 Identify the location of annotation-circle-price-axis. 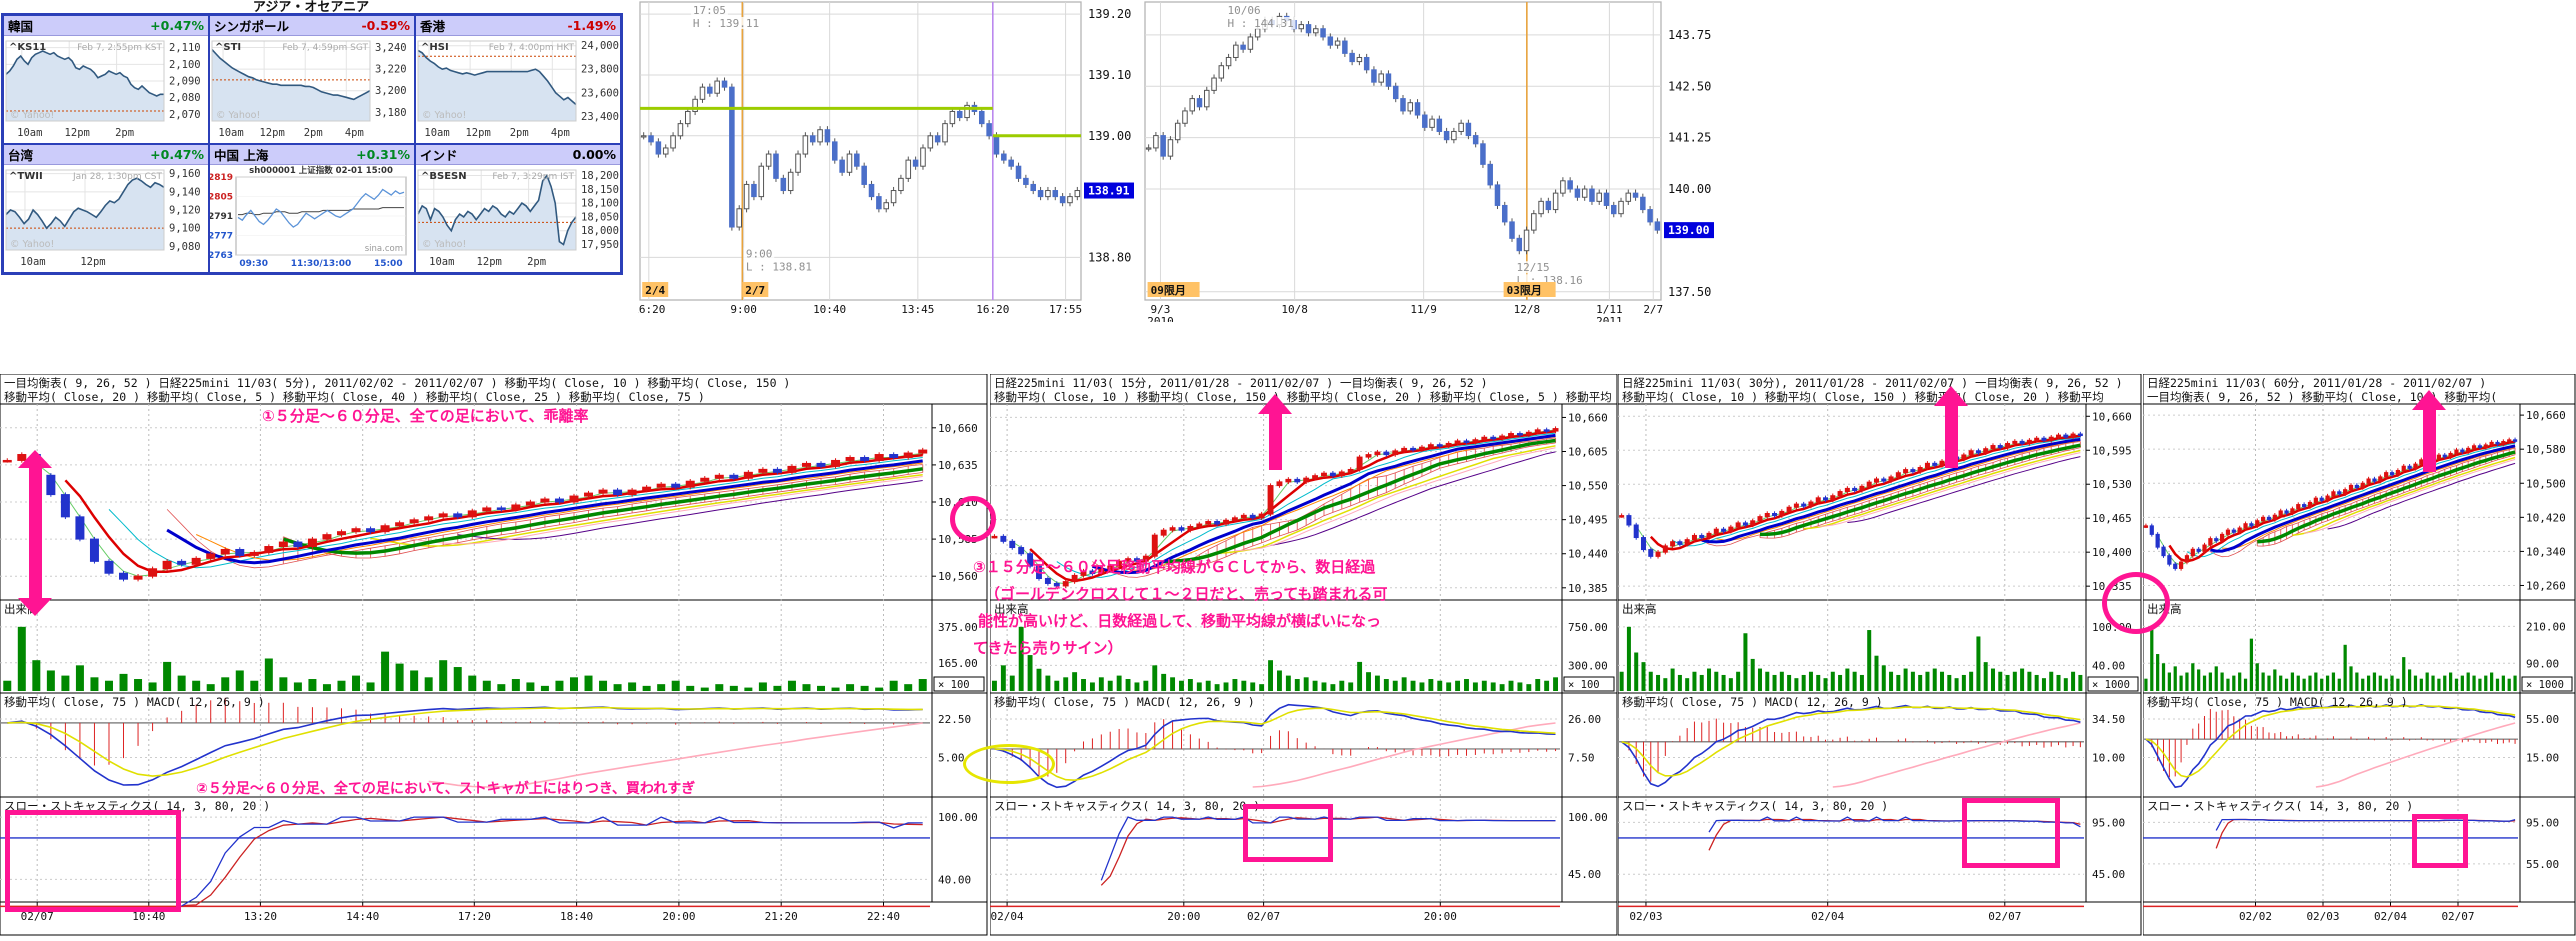
(2136, 603).